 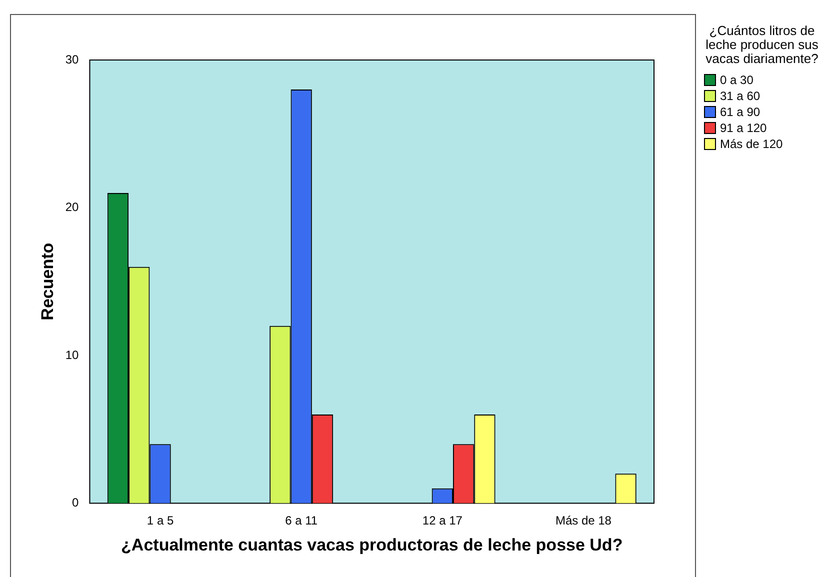 I want to click on legend-label: 91 a 120, so click(x=743, y=128).